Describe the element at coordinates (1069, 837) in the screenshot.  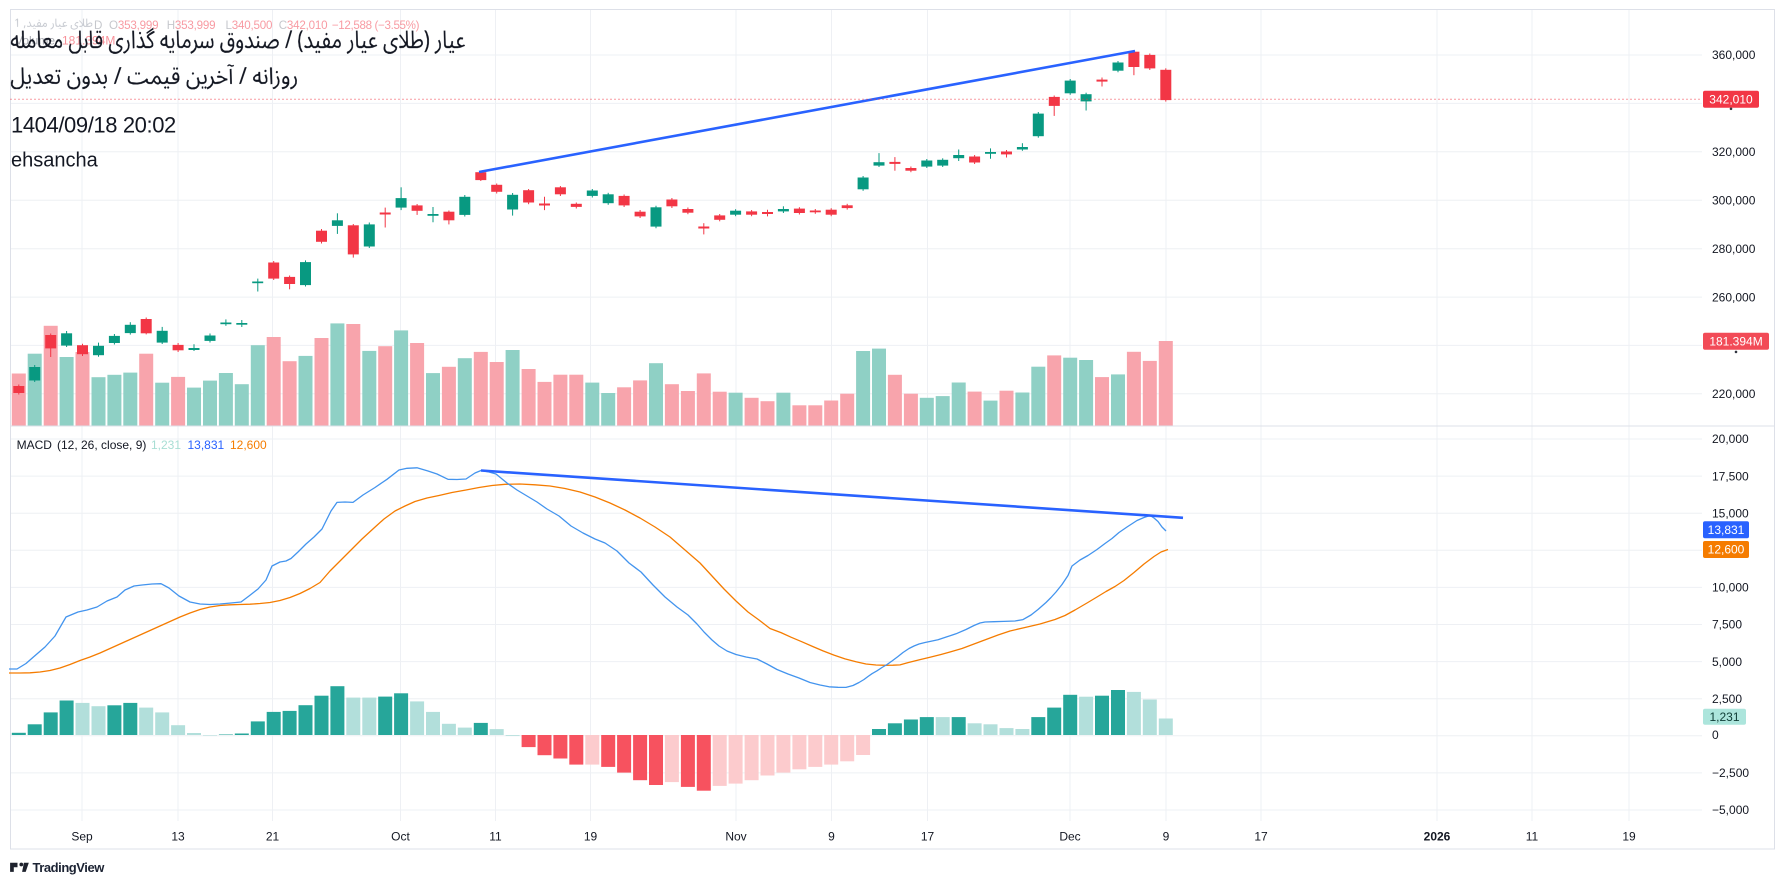
I see `svg-text: Dec` at that location.